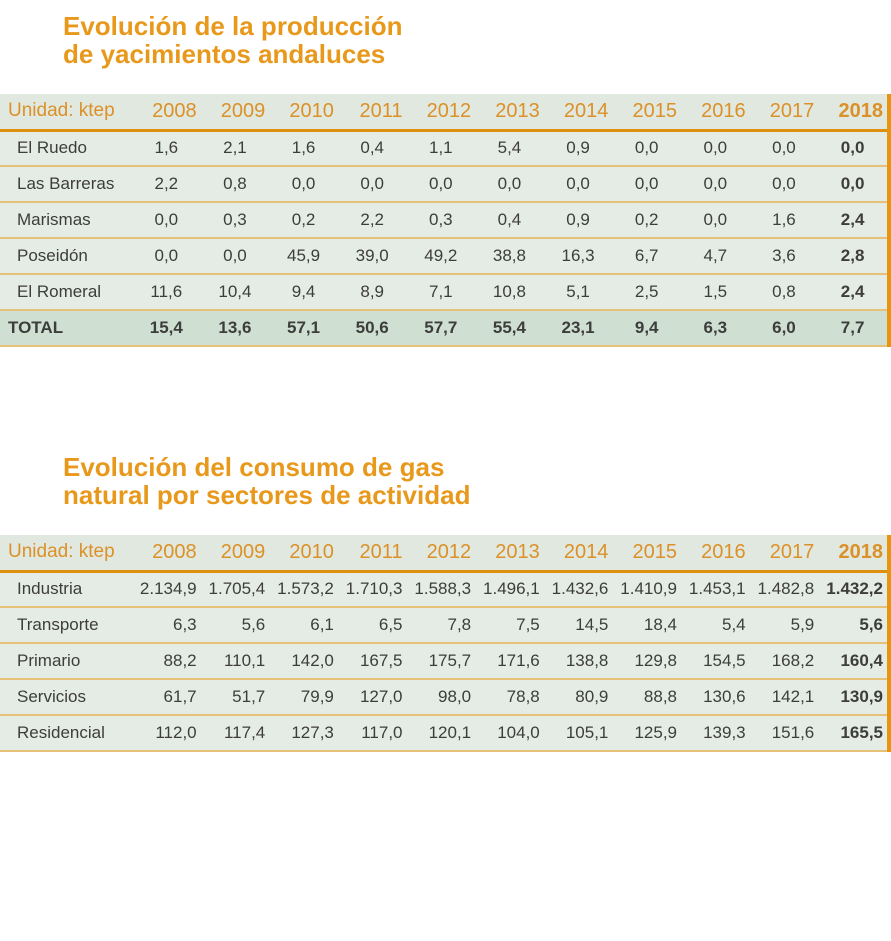  I want to click on value-cell: 7,7, so click(852, 328).